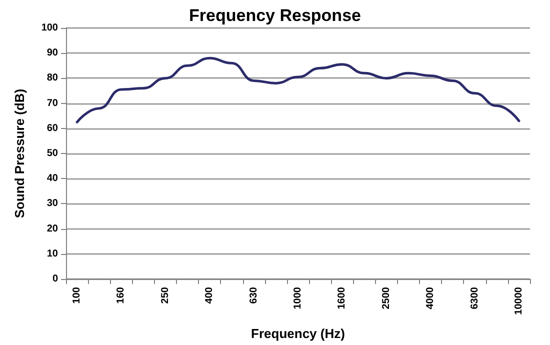 The image size is (550, 345). I want to click on y-tick-label: 60, so click(52, 128).